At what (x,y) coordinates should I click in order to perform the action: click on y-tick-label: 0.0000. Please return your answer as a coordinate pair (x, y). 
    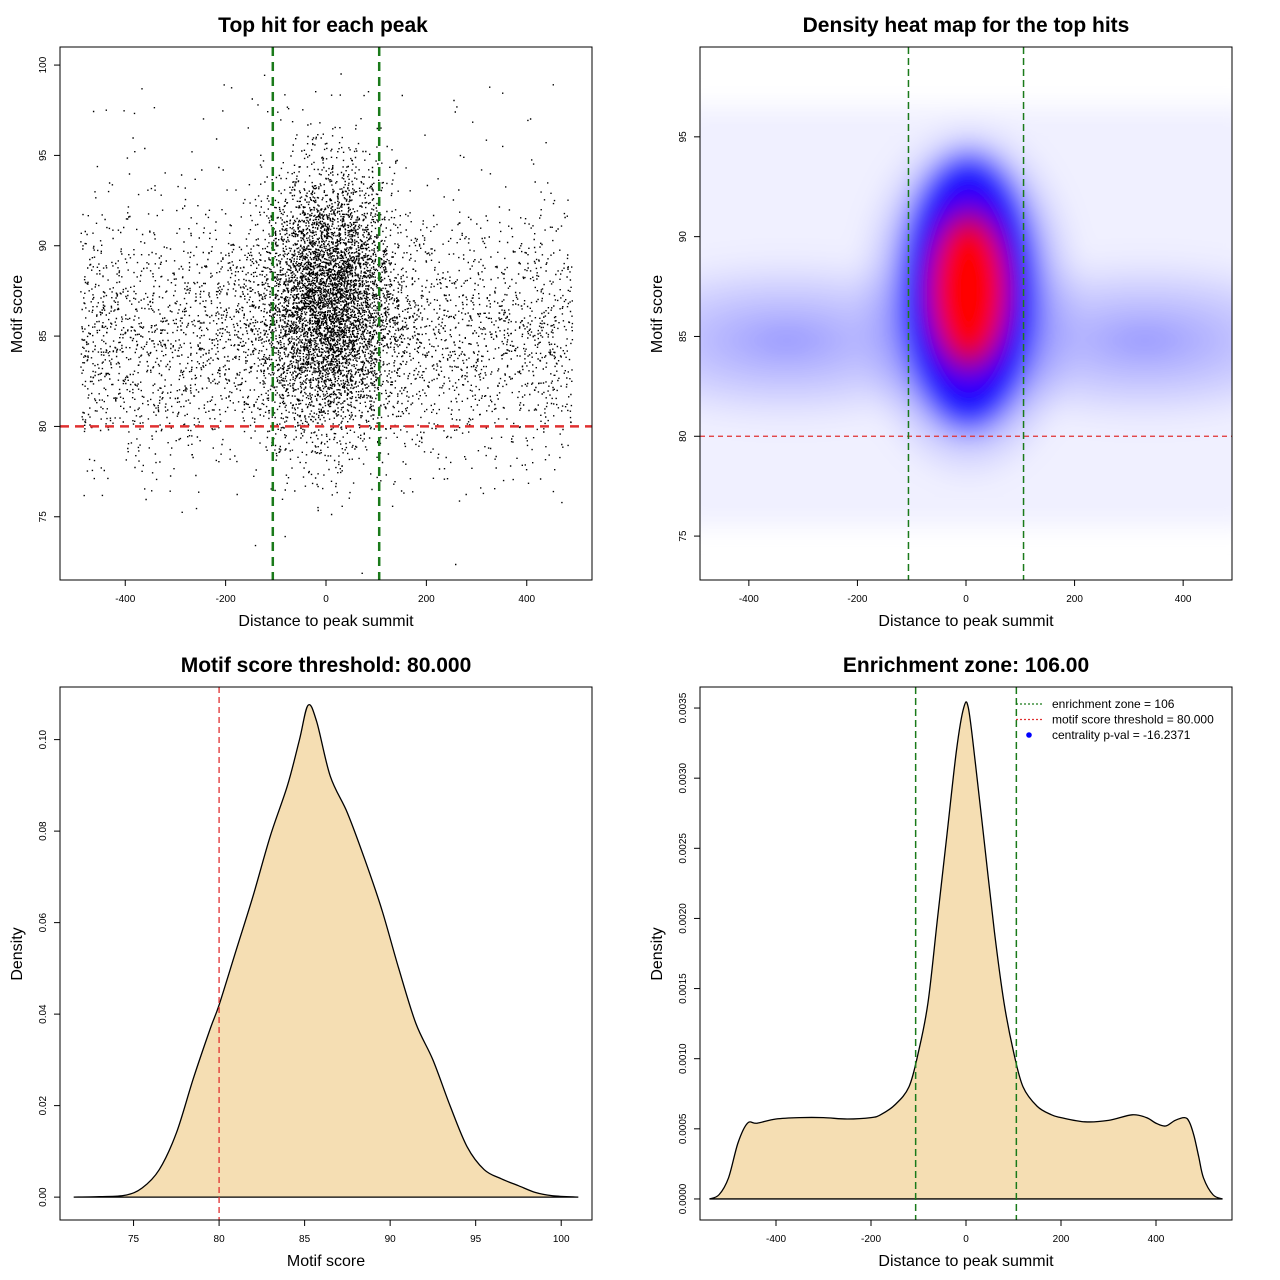
    Looking at the image, I should click on (683, 1198).